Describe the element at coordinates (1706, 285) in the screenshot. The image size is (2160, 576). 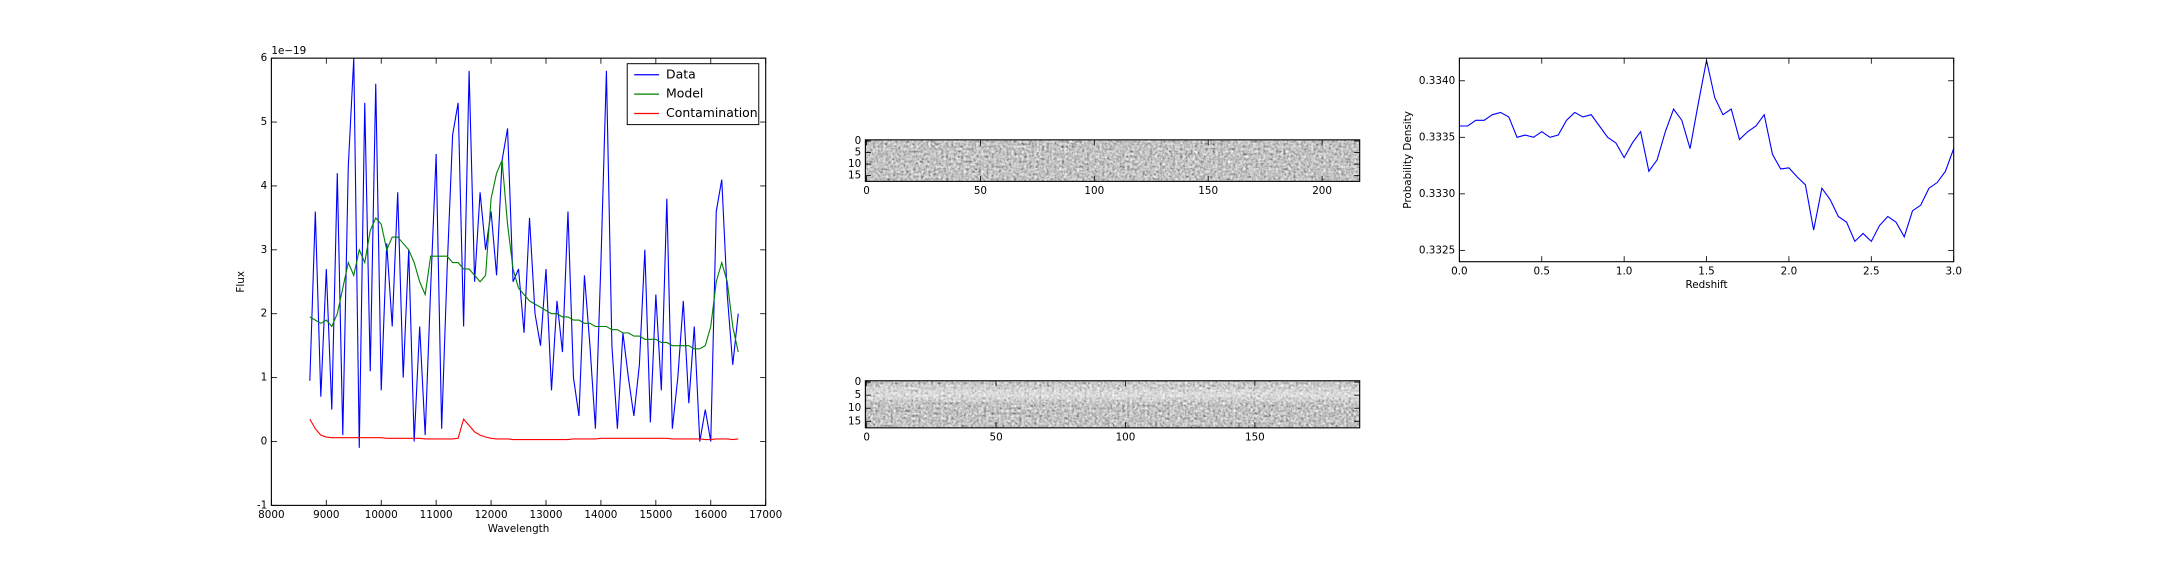
I see `x-axis-label: Redshift` at that location.